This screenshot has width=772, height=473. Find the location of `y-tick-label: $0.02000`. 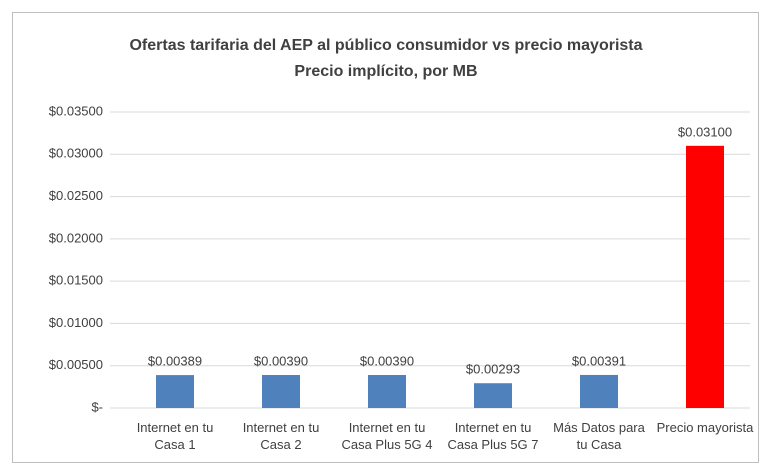

y-tick-label: $0.02000 is located at coordinates (76, 237).